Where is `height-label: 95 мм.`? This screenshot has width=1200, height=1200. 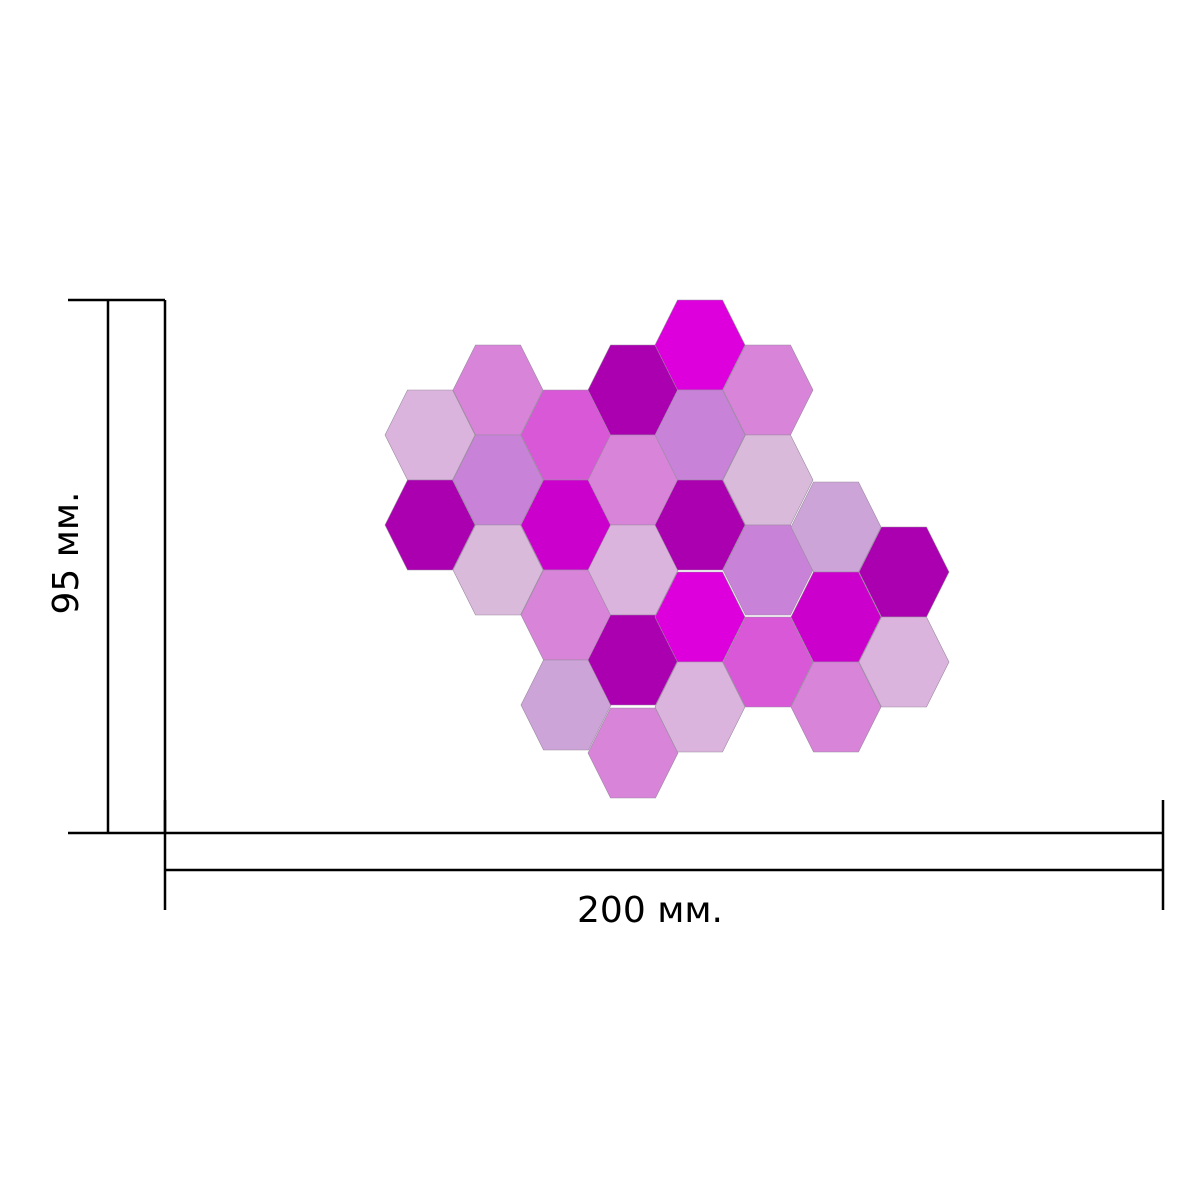 height-label: 95 мм. is located at coordinates (66, 552).